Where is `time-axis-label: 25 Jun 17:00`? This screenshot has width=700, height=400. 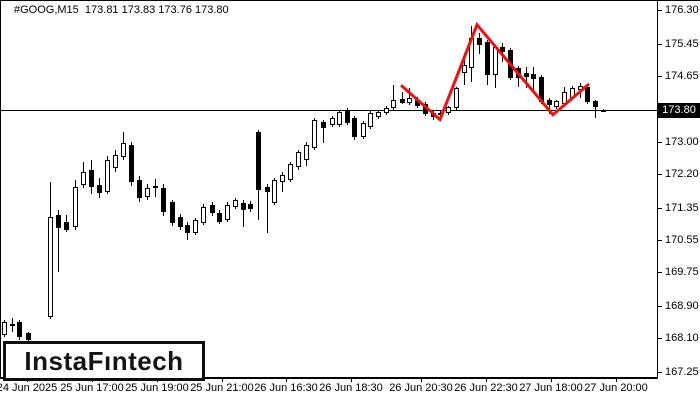
time-axis-label: 25 Jun 17:00 is located at coordinates (92, 388).